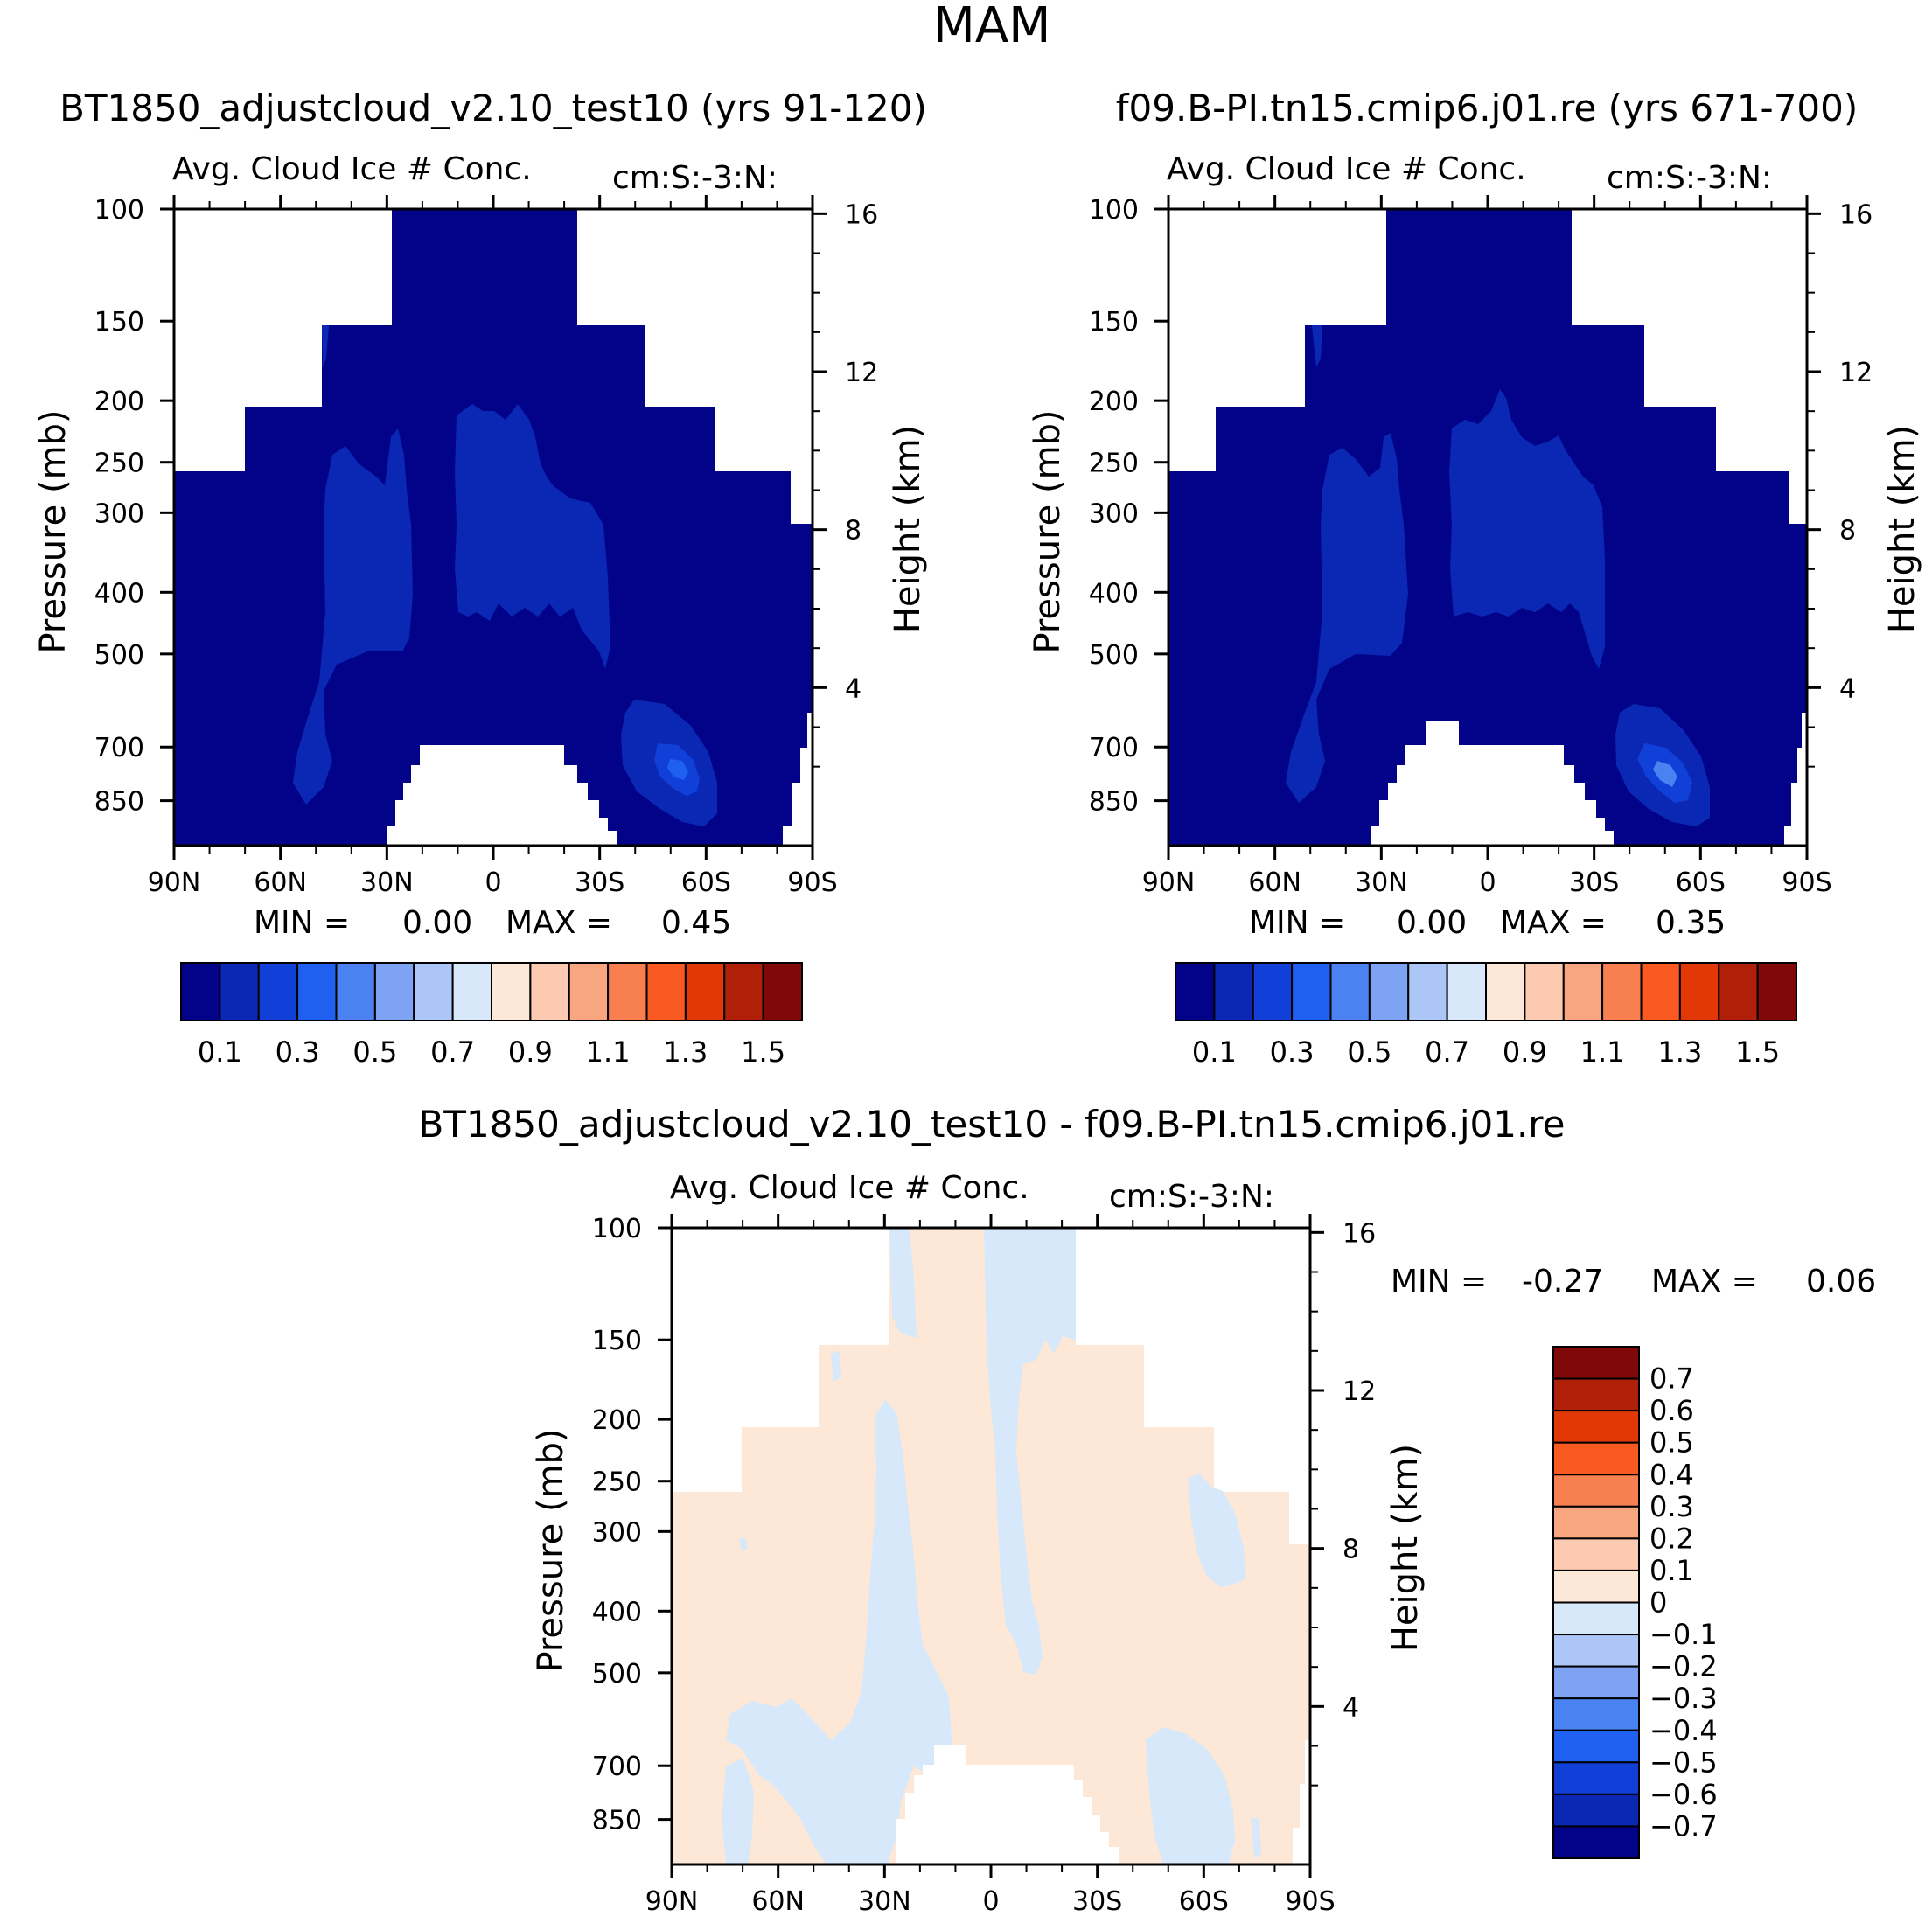 The height and width of the screenshot is (1923, 1932). Describe the element at coordinates (1114, 513) in the screenshot. I see `panel-2-ytick-label: 300` at that location.